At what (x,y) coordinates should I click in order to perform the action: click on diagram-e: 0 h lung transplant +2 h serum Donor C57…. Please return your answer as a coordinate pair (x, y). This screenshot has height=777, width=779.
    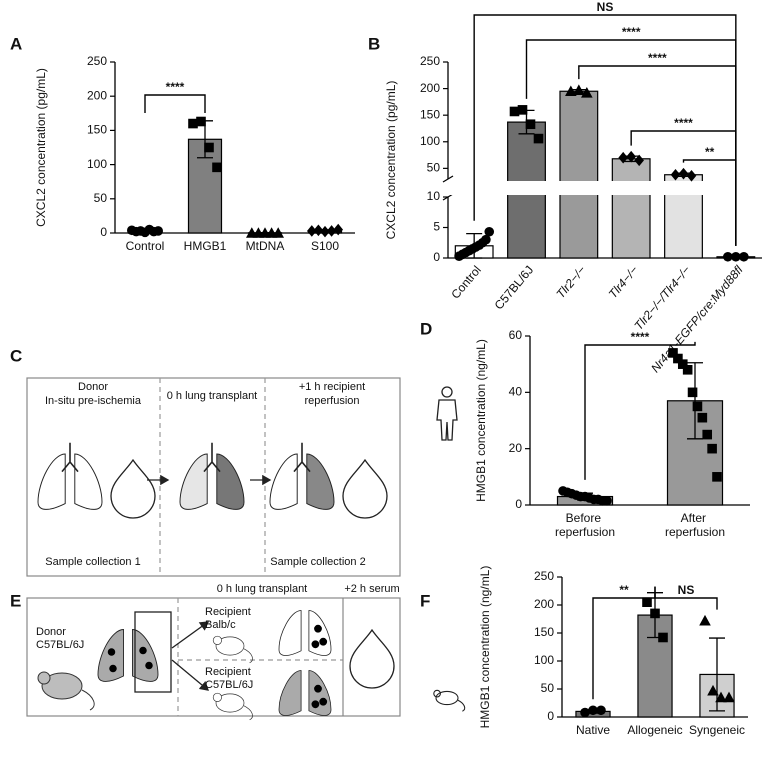
    Looking at the image, I should click on (213, 652).